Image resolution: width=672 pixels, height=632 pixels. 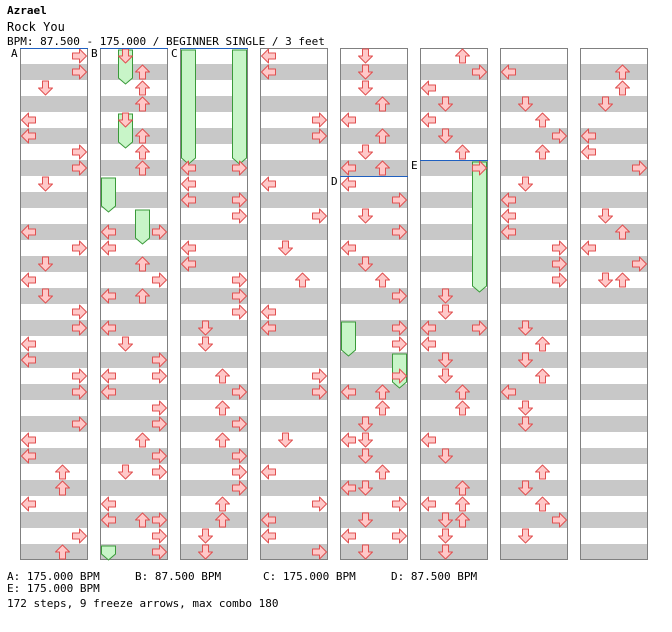 What do you see at coordinates (334, 181) in the screenshot?
I see `bpm-marker-label: D` at bounding box center [334, 181].